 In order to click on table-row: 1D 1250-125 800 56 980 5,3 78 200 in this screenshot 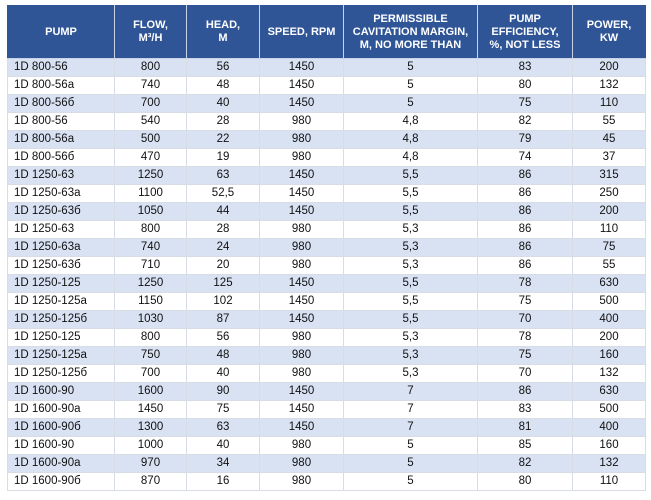, I will do `click(326, 337)`.